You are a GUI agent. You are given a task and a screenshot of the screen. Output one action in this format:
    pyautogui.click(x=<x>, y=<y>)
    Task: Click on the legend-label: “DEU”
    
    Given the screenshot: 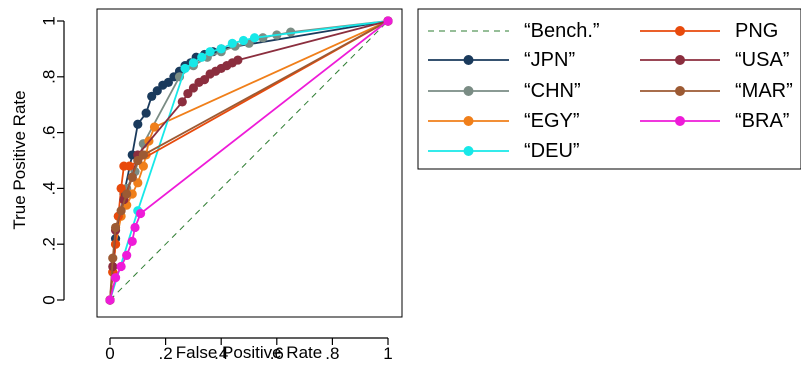 What is the action you would take?
    pyautogui.click(x=552, y=151)
    